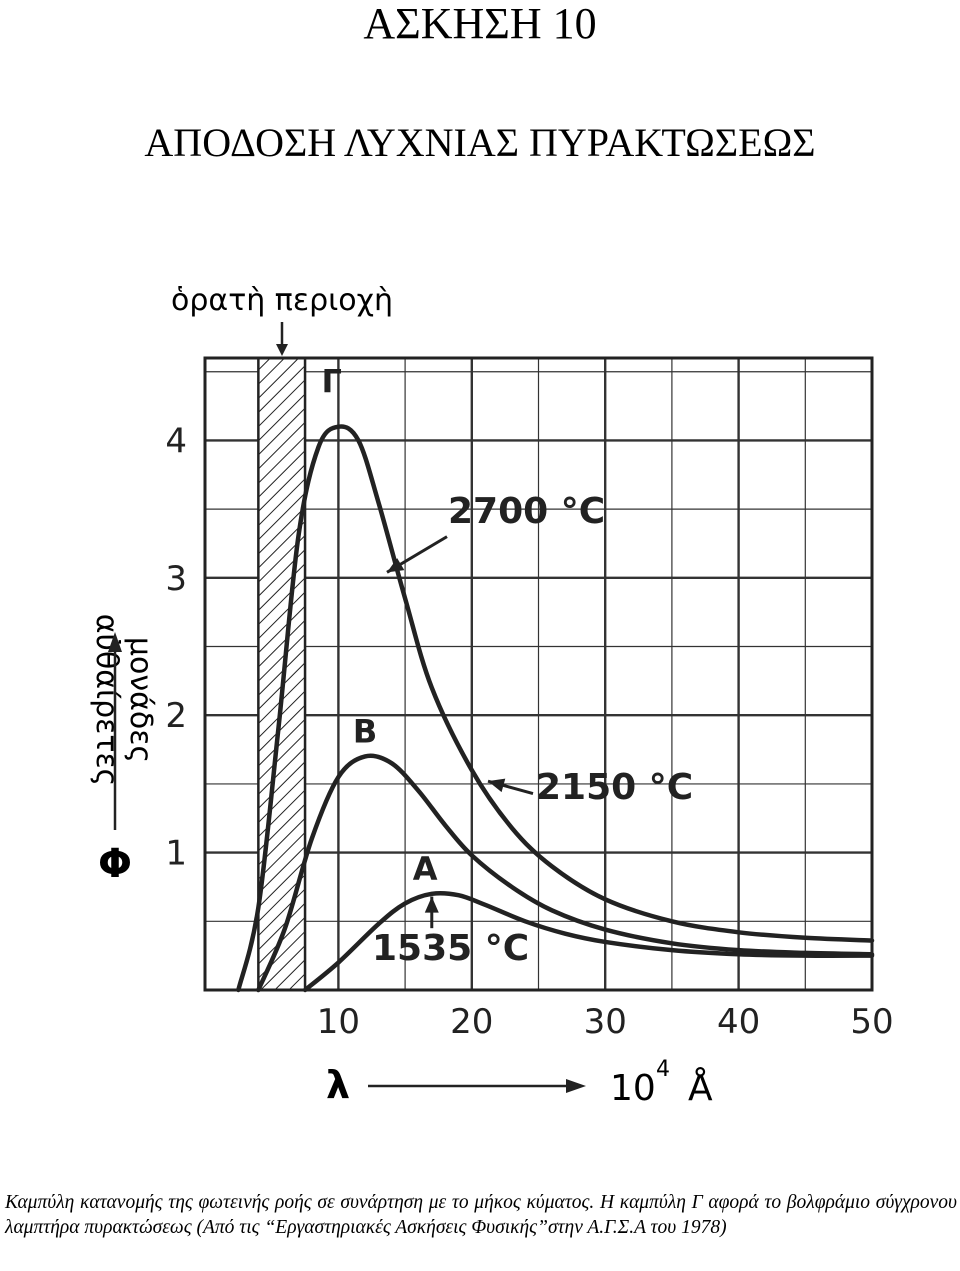 The image size is (960, 1271). Describe the element at coordinates (738, 1022) in the screenshot. I see `x-tick-label: 40` at that location.